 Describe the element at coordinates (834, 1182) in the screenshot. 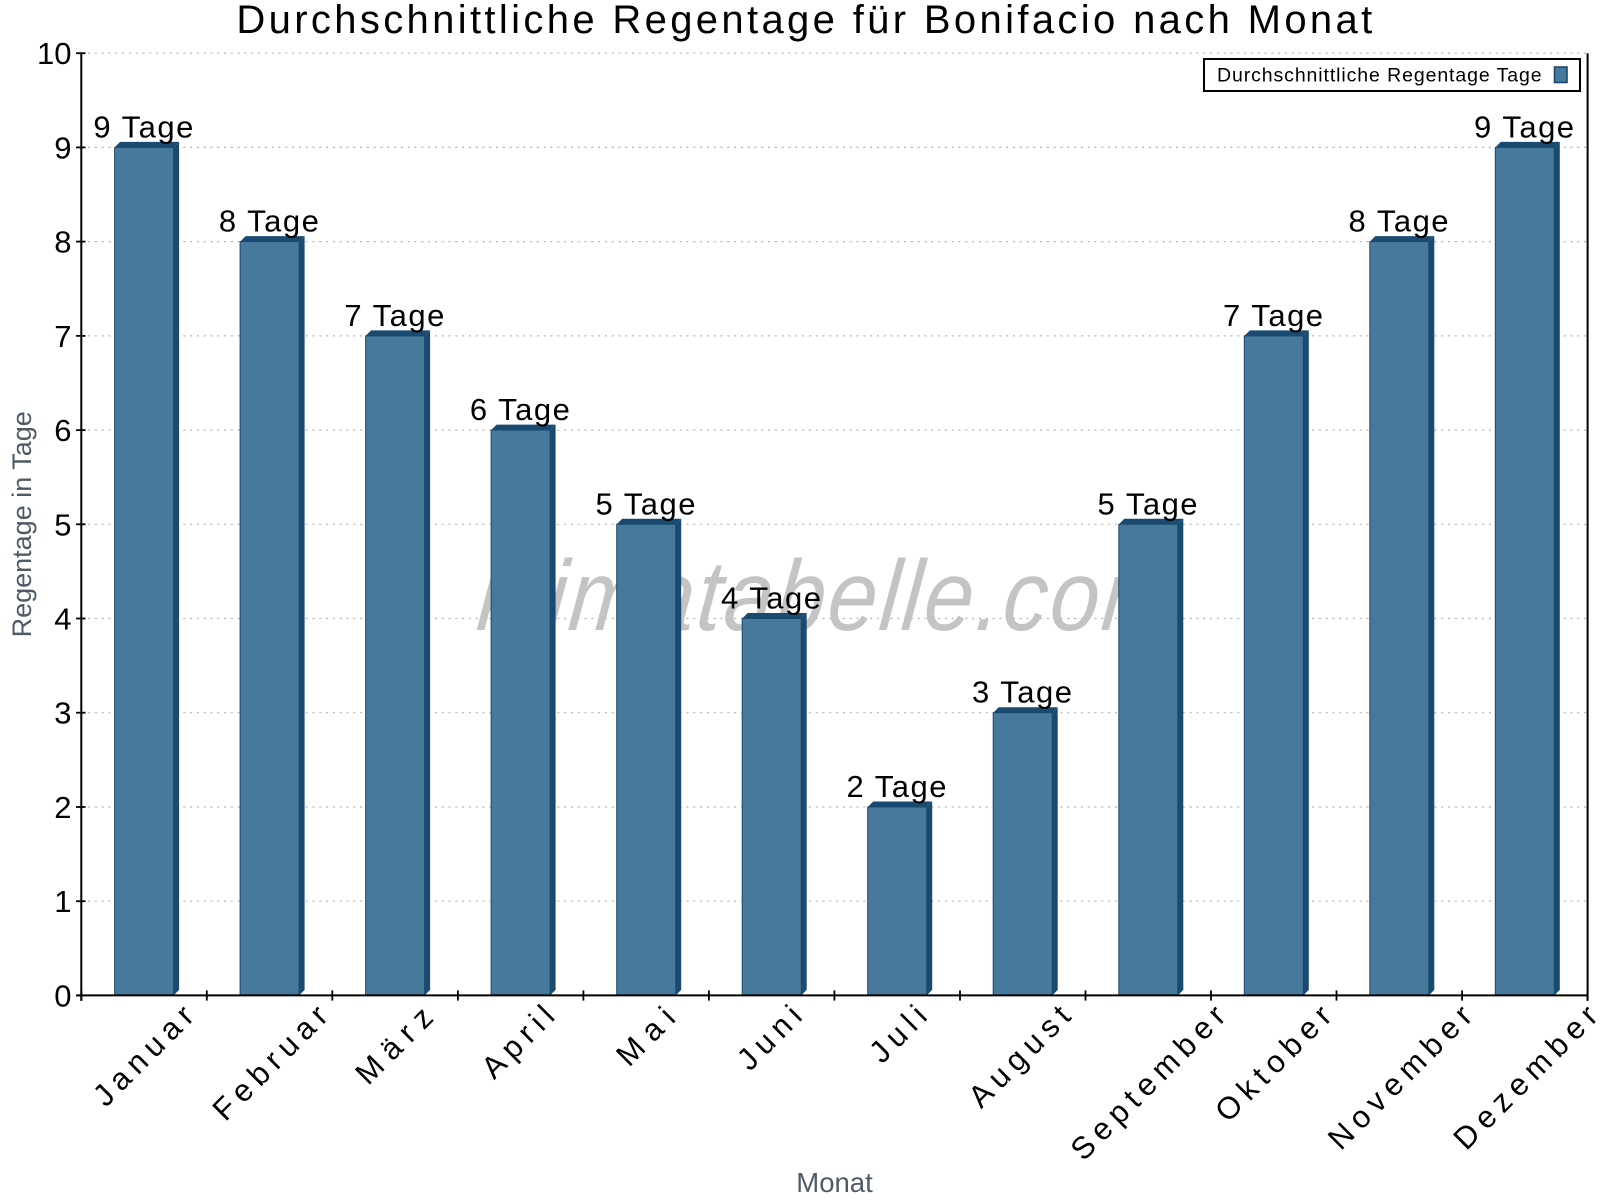

I see `svg-text: Monat` at that location.